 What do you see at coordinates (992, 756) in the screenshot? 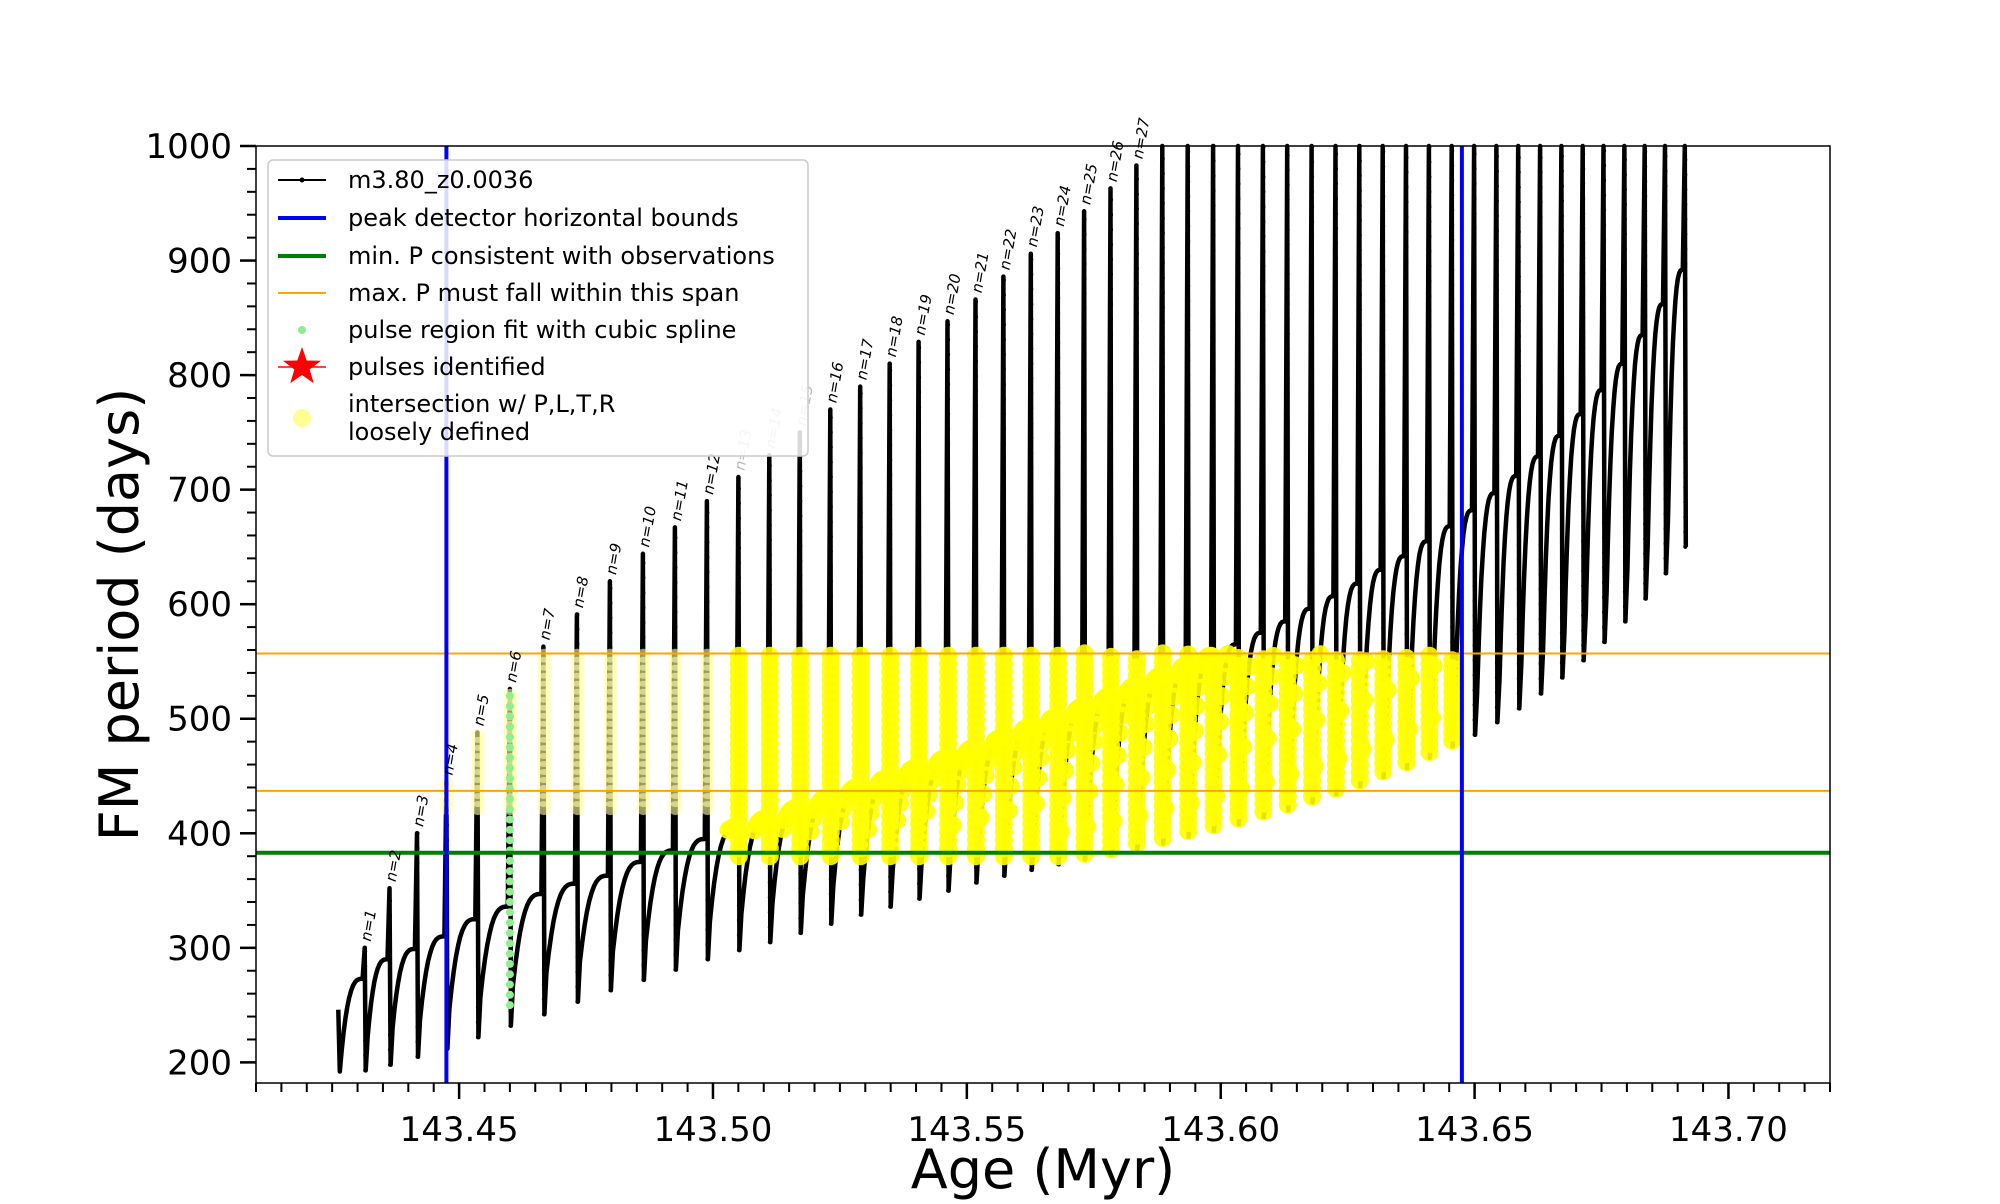
I see `intersection-group` at bounding box center [992, 756].